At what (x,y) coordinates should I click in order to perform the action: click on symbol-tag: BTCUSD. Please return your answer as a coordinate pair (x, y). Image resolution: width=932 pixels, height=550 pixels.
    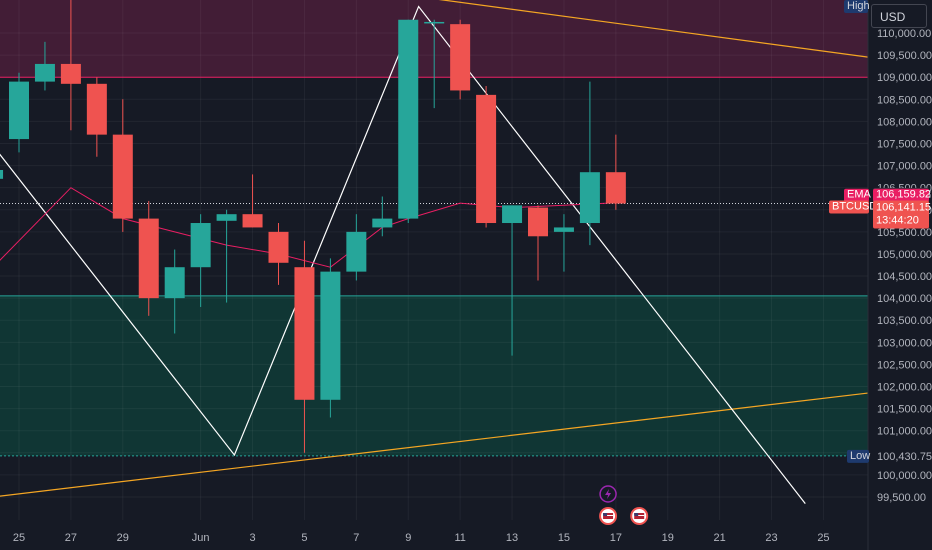
    Looking at the image, I should click on (854, 207).